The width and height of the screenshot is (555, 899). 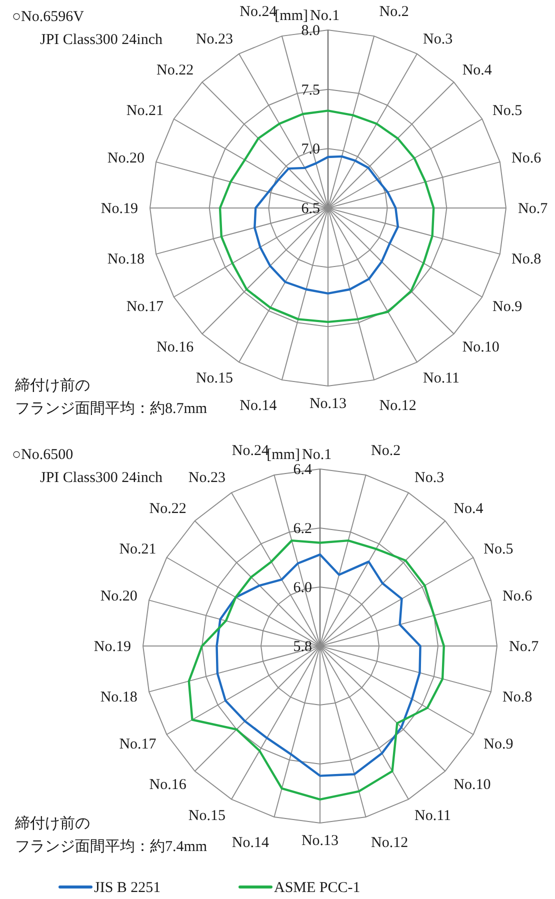 I want to click on text: フランジ面間平均：約8.7mm, so click(x=111, y=408).